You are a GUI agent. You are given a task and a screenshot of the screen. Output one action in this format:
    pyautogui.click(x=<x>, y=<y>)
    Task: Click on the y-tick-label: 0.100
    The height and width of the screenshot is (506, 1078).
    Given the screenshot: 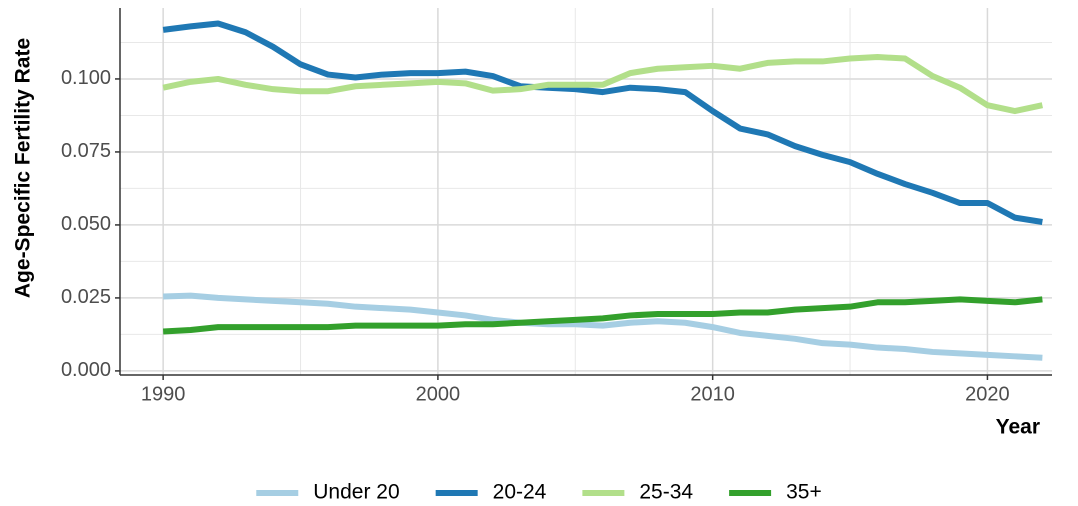 What is the action you would take?
    pyautogui.click(x=86, y=78)
    